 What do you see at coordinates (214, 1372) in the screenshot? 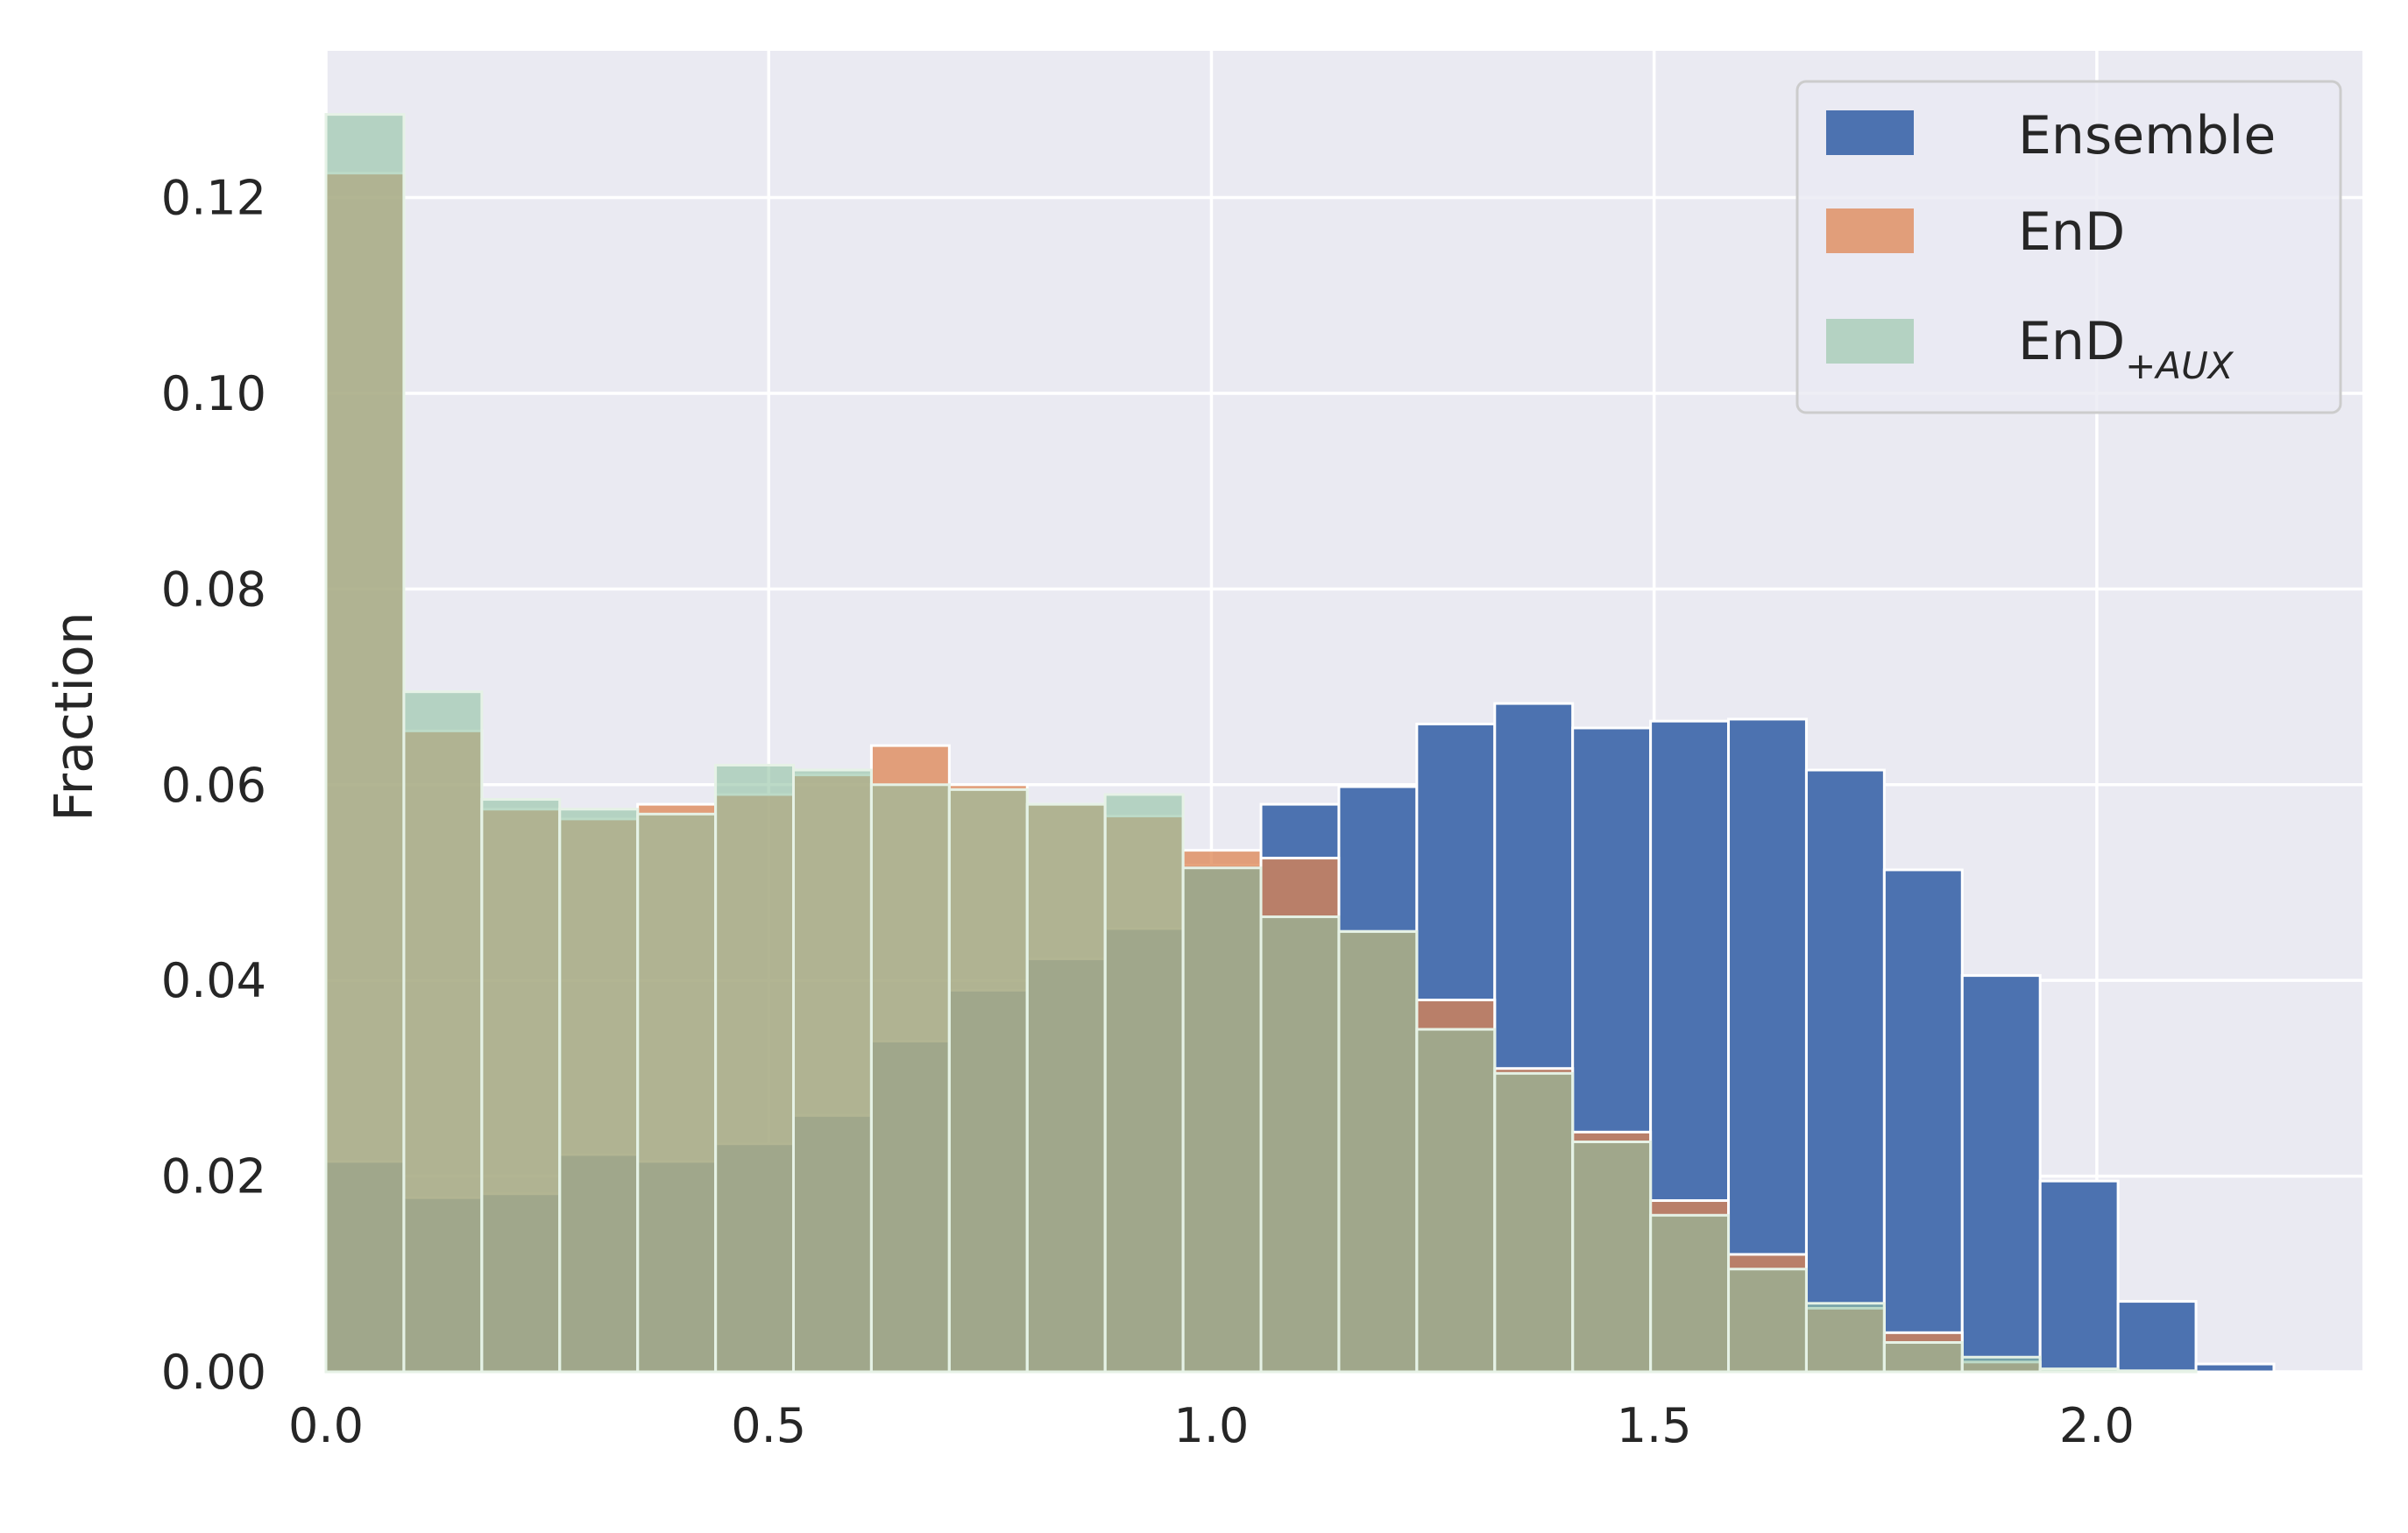
I see `y-tick-label: 0.00` at bounding box center [214, 1372].